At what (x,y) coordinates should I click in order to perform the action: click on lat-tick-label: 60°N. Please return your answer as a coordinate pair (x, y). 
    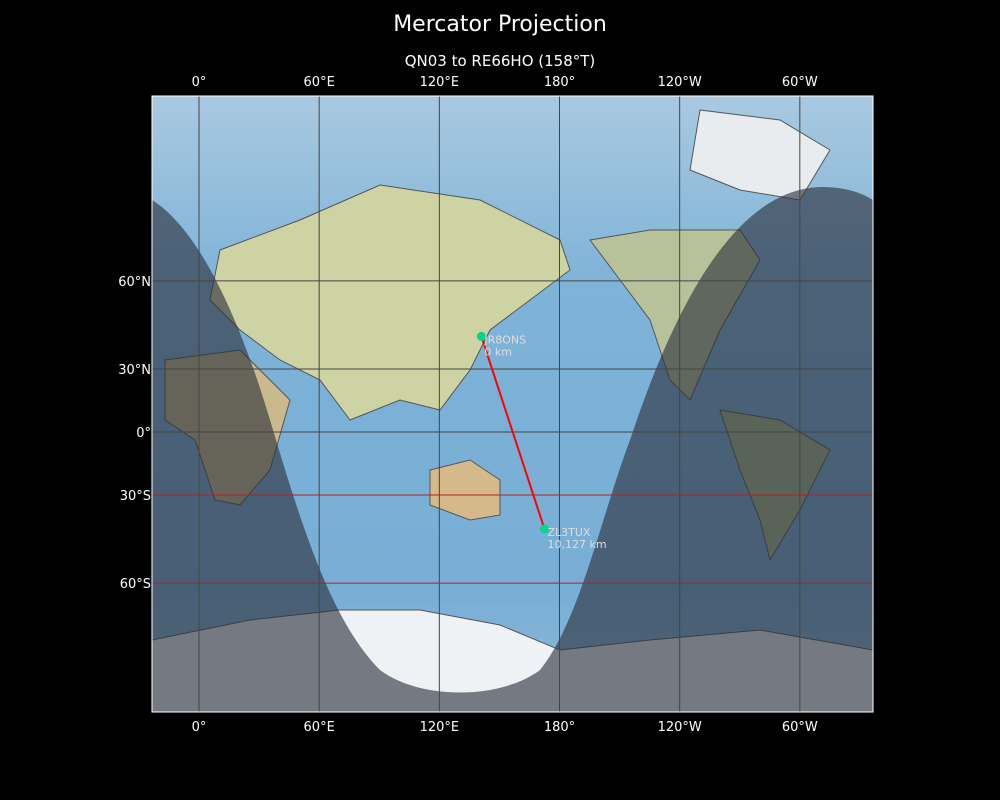
    Looking at the image, I should click on (134, 282).